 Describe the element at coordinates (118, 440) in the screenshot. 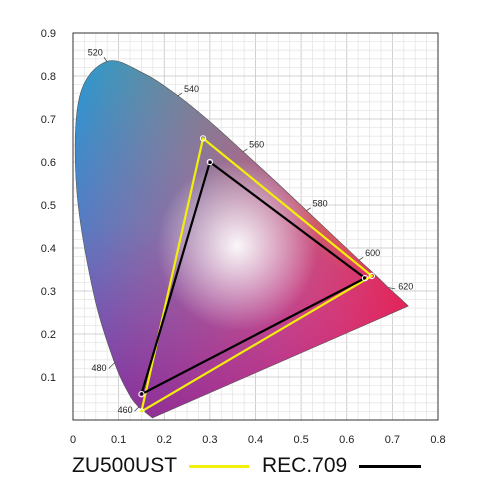

I see `x-tick-label: 0.1` at that location.